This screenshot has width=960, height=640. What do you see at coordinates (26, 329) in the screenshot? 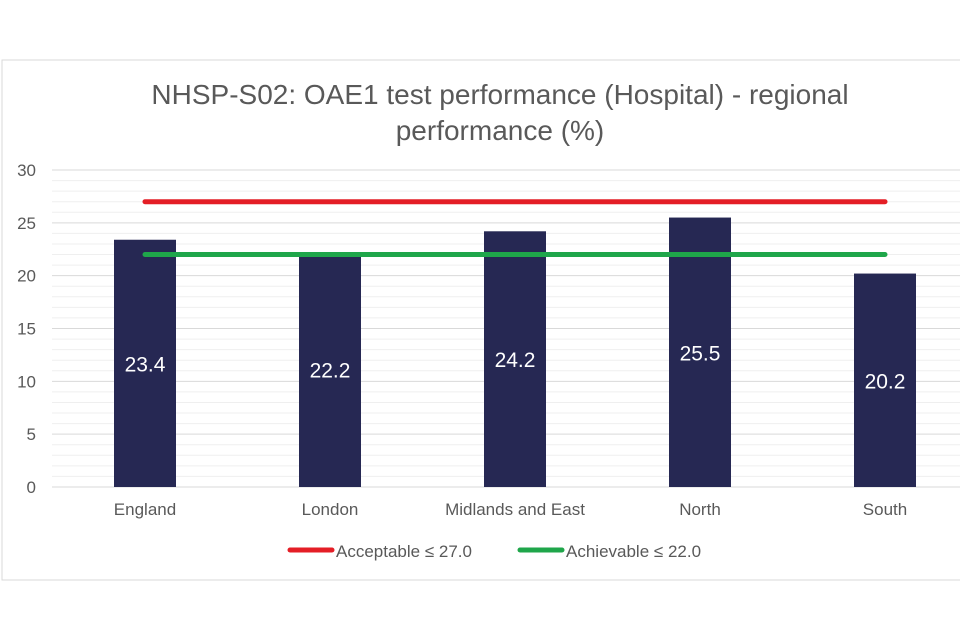
I see `y-tick-label: 15` at bounding box center [26, 329].